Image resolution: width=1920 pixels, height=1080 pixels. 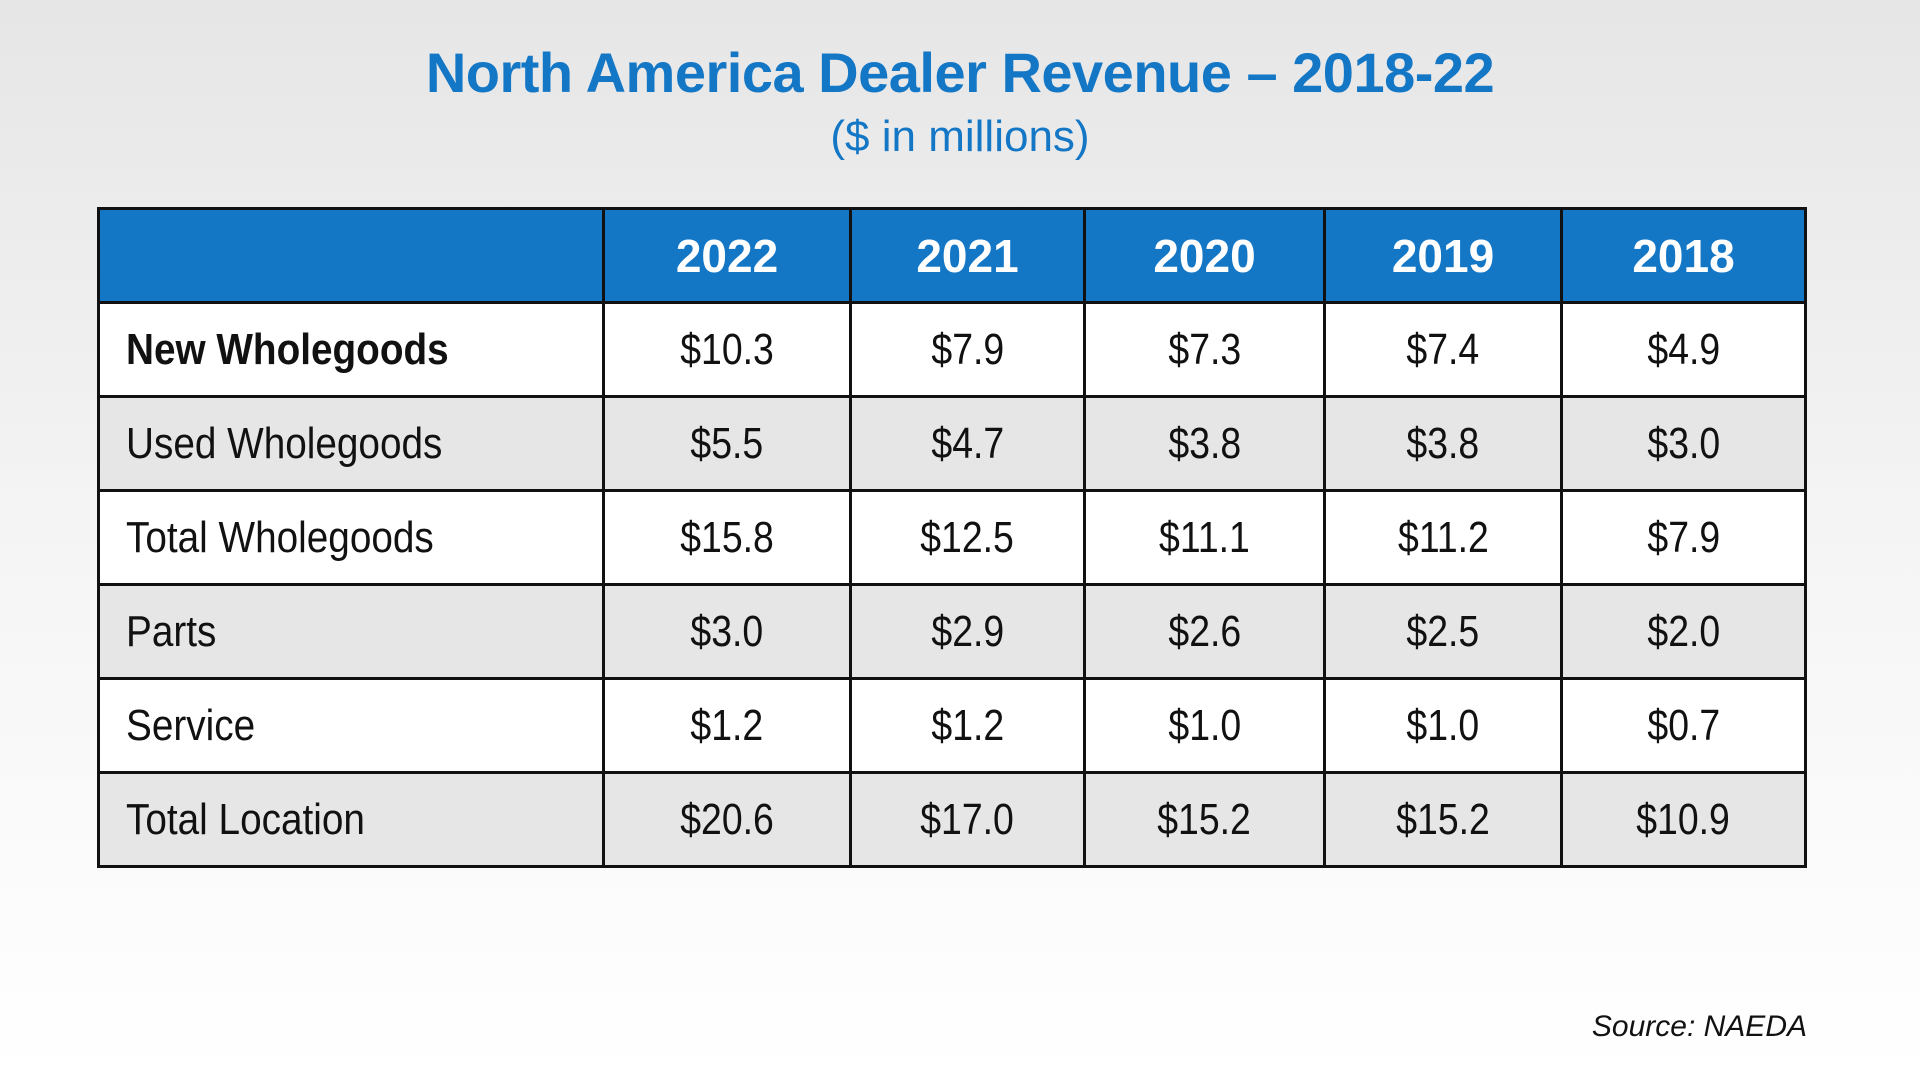 I want to click on row-label: New Wholegoods, so click(x=351, y=349).